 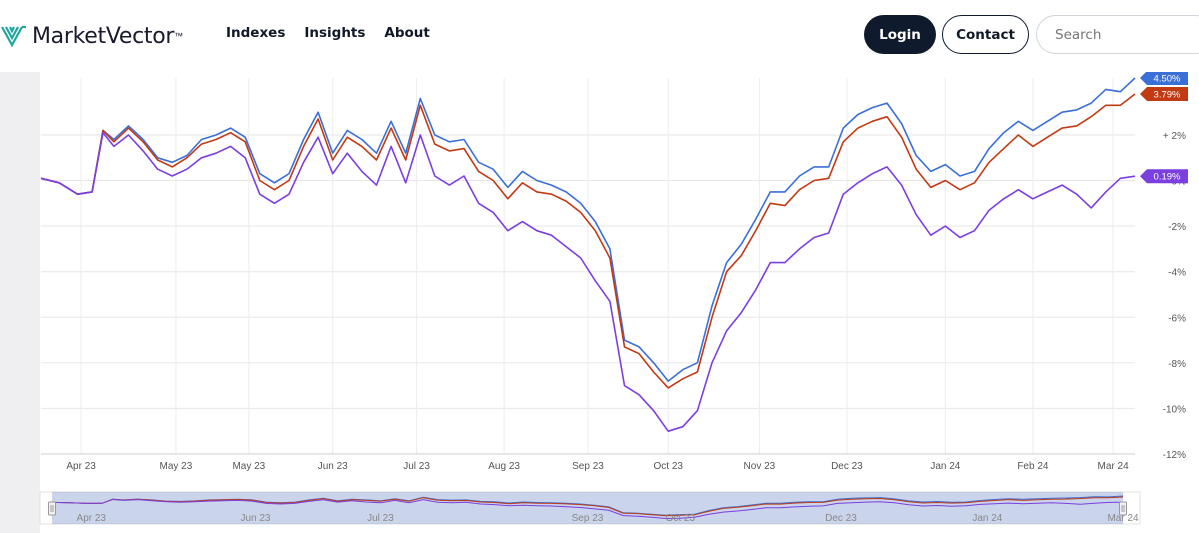 What do you see at coordinates (900, 34) in the screenshot?
I see `login-button: Login` at bounding box center [900, 34].